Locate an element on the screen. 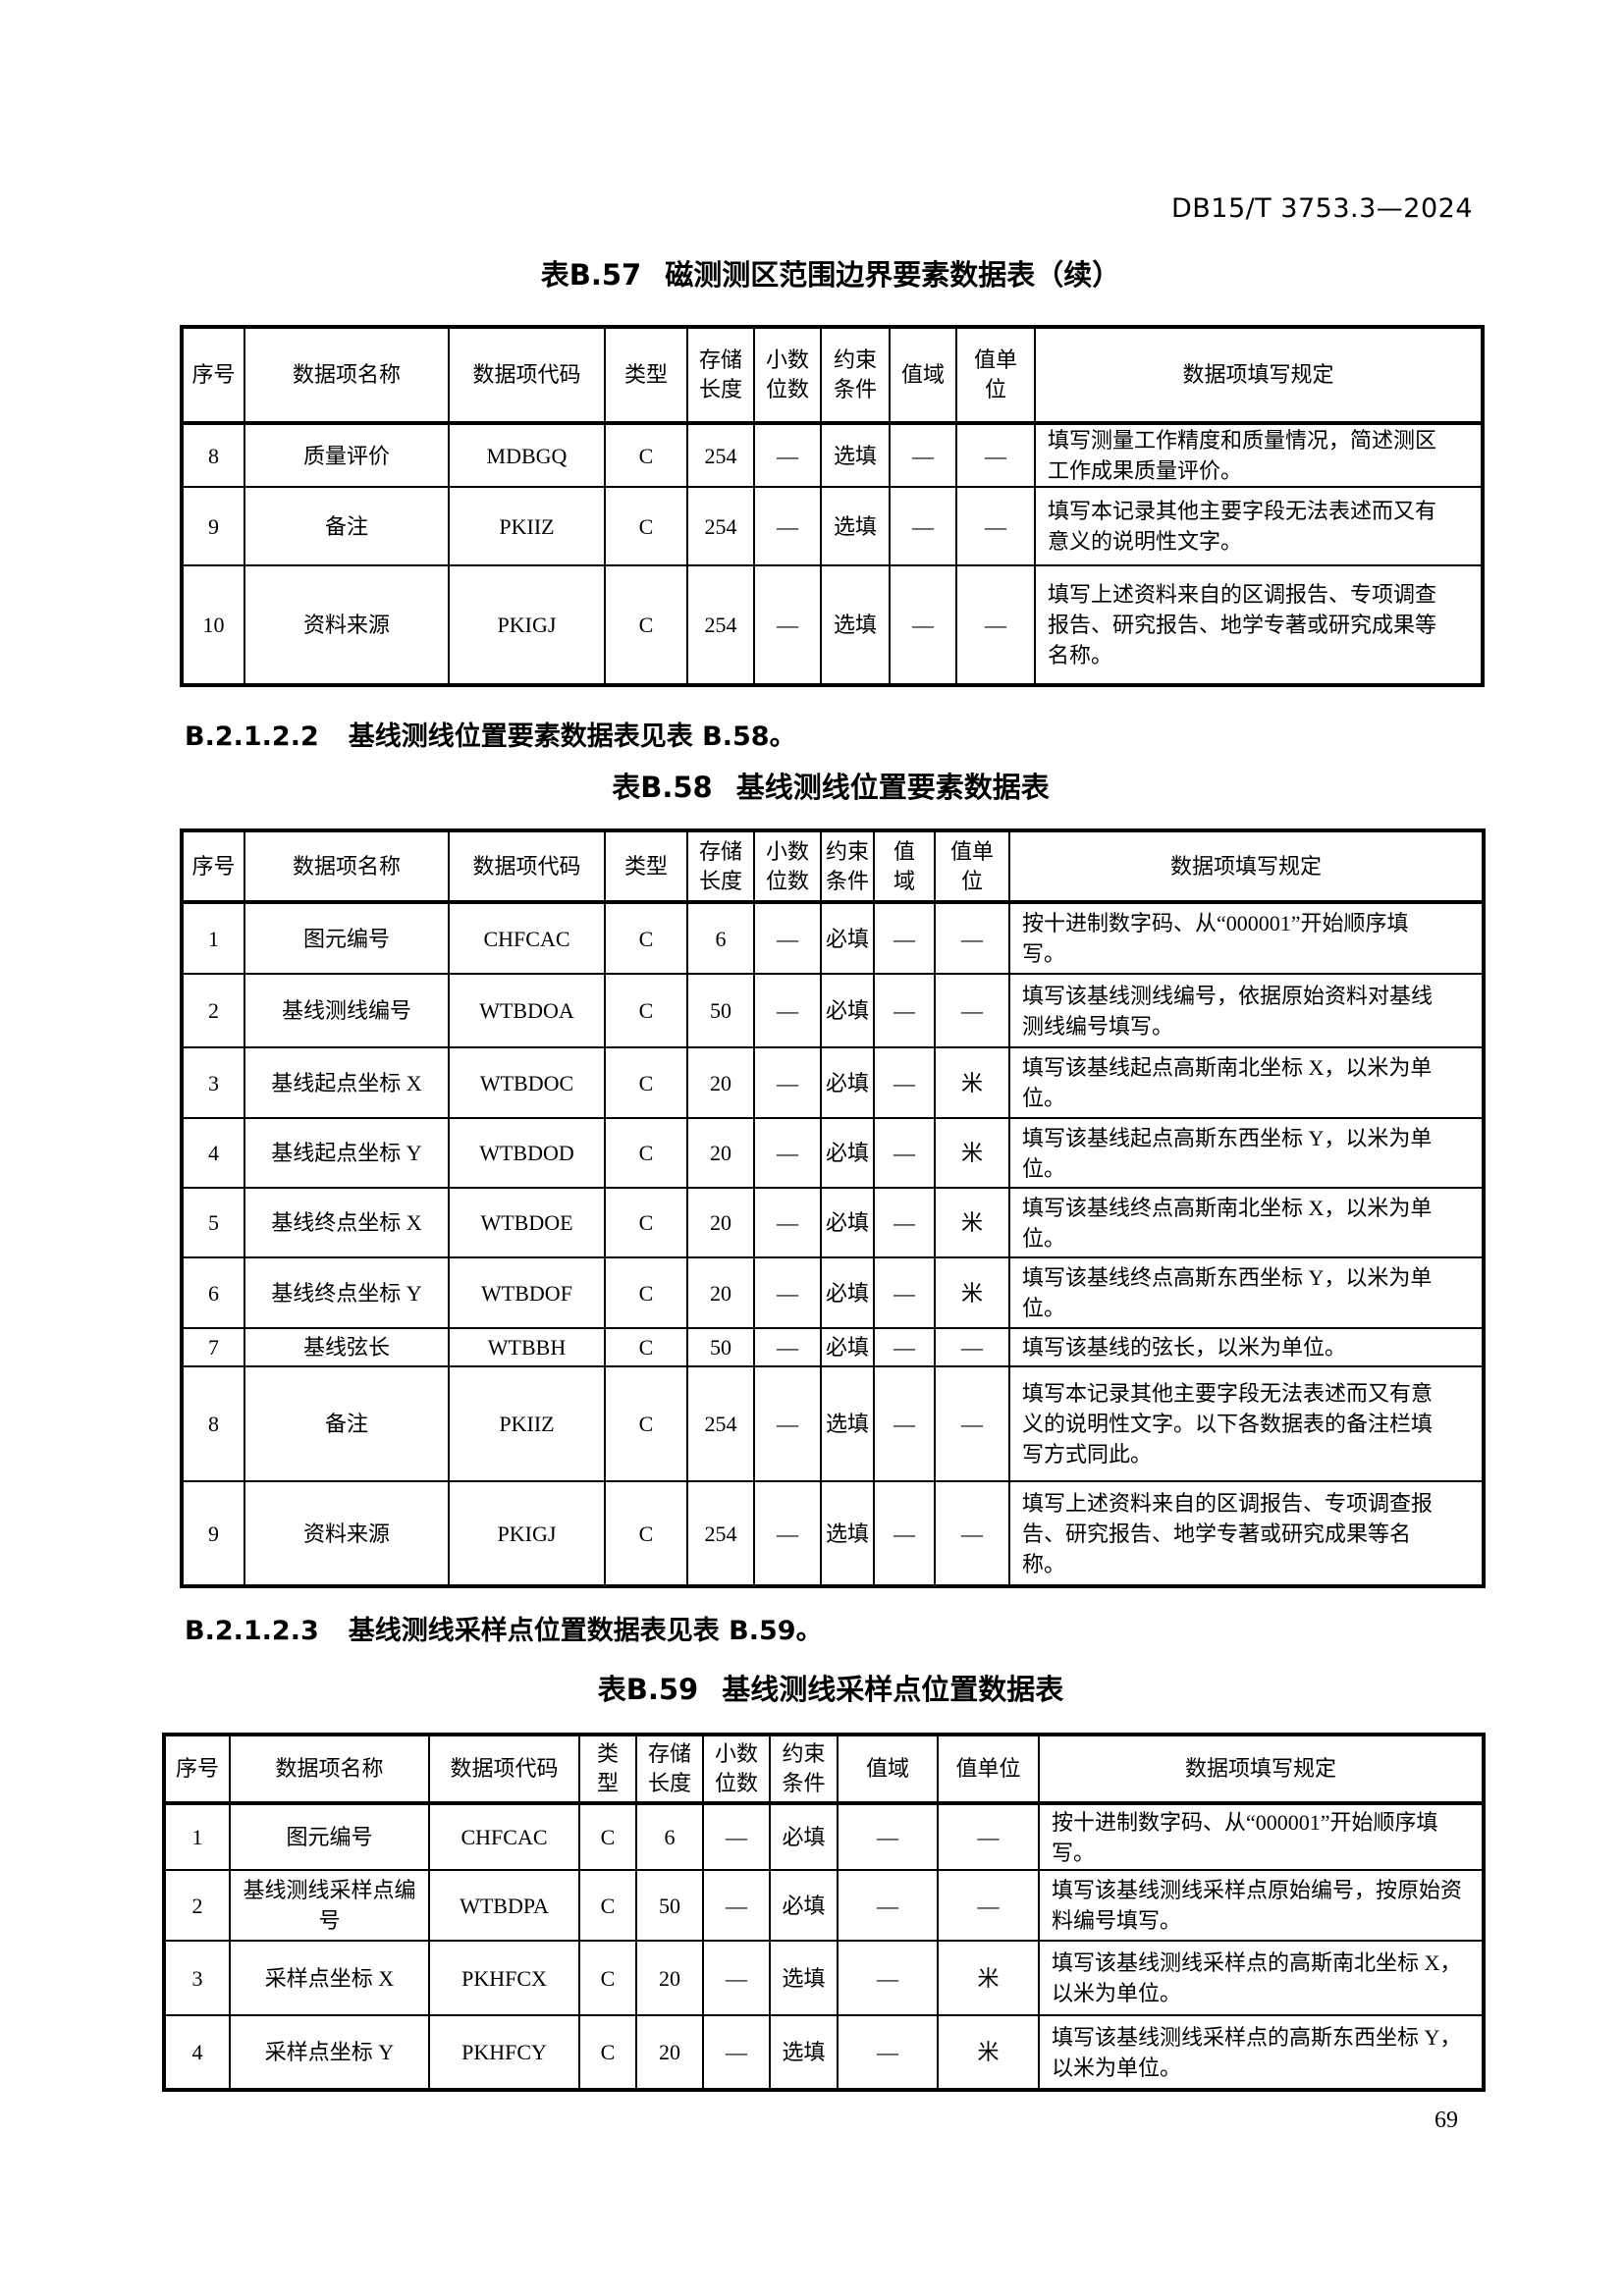 The image size is (1624, 2296). cell-code: PKIIZ is located at coordinates (527, 1423).